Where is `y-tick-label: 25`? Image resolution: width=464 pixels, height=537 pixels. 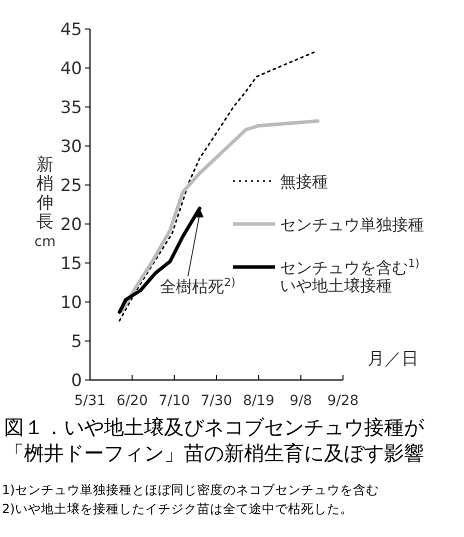
y-tick-label: 25 is located at coordinates (71, 186).